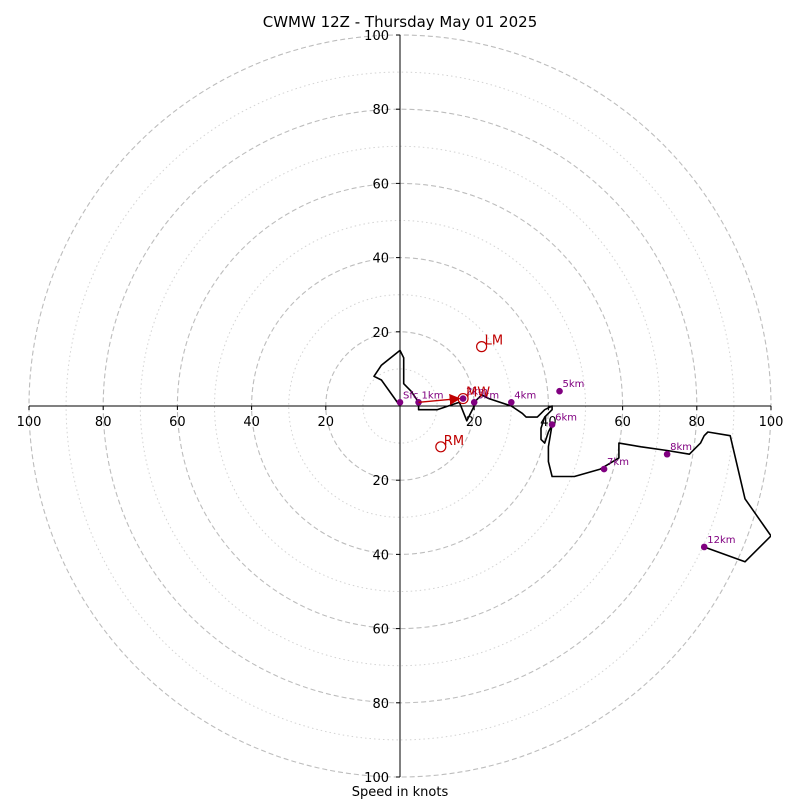 Image resolution: width=800 pixels, height=800 pixels. What do you see at coordinates (251, 422) in the screenshot?
I see `x-tick-label: 40` at bounding box center [251, 422].